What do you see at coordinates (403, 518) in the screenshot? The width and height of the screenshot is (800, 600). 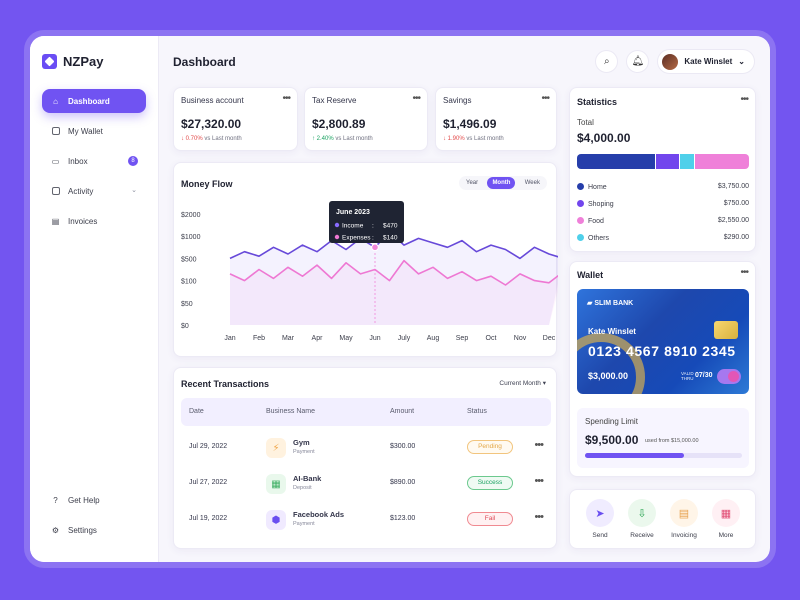 I see `transaction-amount: $123.00` at bounding box center [403, 518].